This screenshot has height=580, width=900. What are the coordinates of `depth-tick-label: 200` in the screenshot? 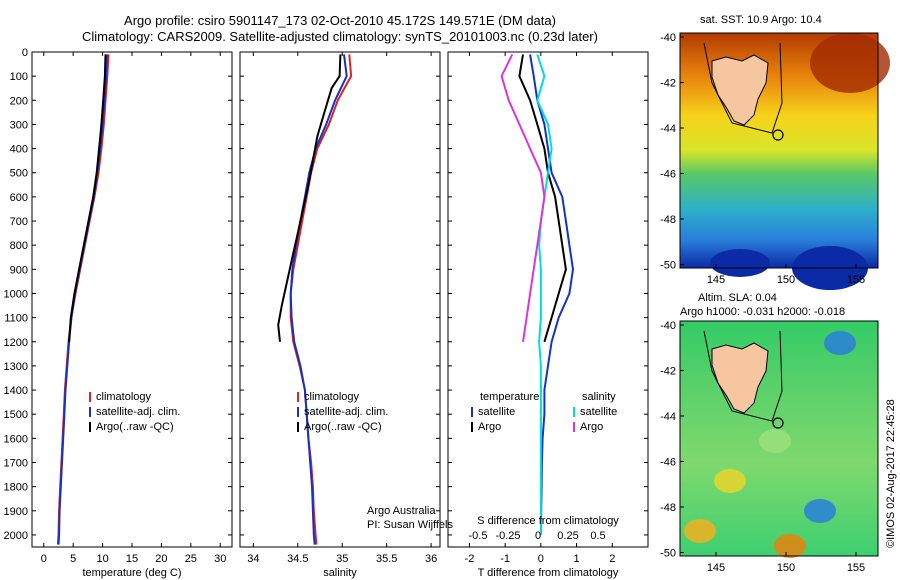 It's located at (19, 101).